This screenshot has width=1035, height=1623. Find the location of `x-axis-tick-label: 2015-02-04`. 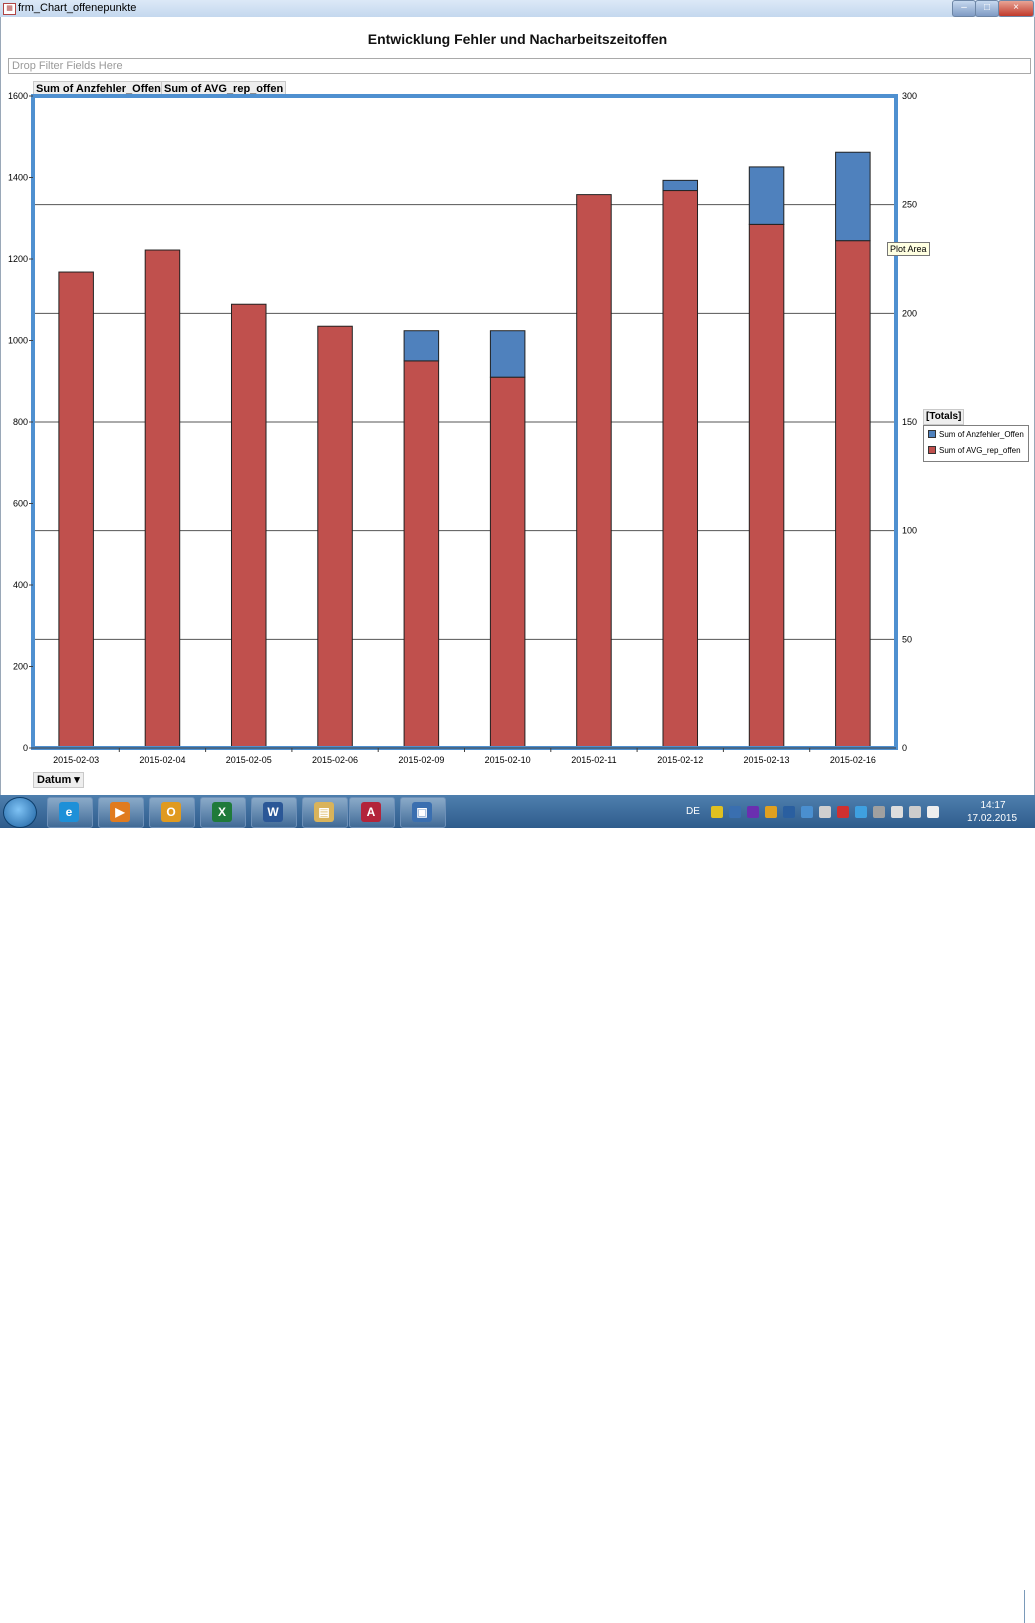

x-axis-tick-label: 2015-02-04 is located at coordinates (162, 760).